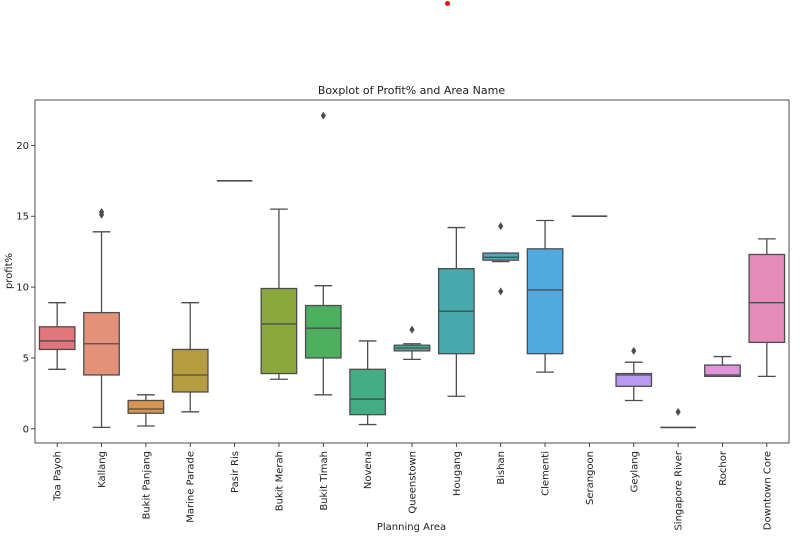 The width and height of the screenshot is (800, 539). What do you see at coordinates (102, 469) in the screenshot?
I see `x-tick-label: Kallang` at bounding box center [102, 469].